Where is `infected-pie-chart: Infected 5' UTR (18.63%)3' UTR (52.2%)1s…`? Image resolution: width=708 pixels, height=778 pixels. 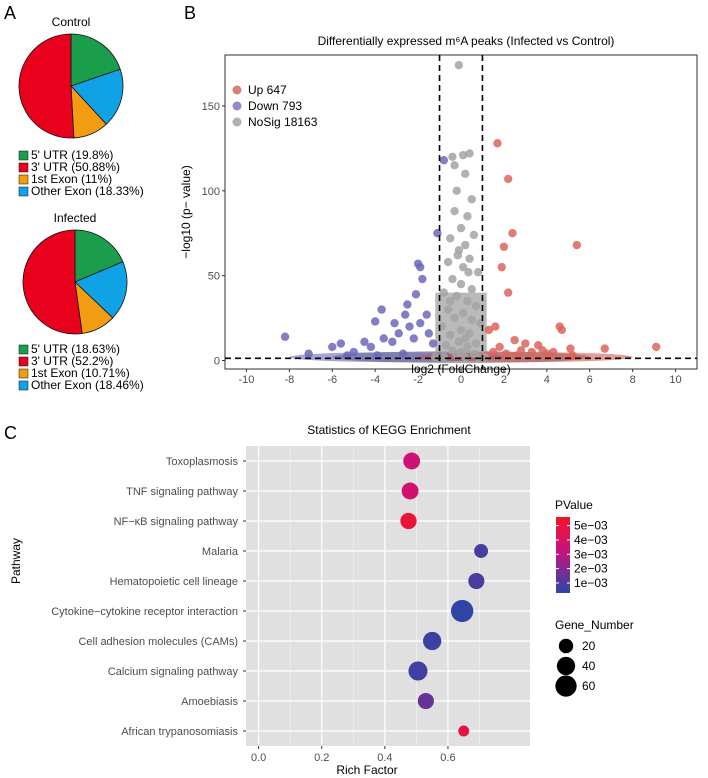 infected-pie-chart: Infected 5' UTR (18.63%)3' UTR (52.2%)1s… is located at coordinates (81, 301).